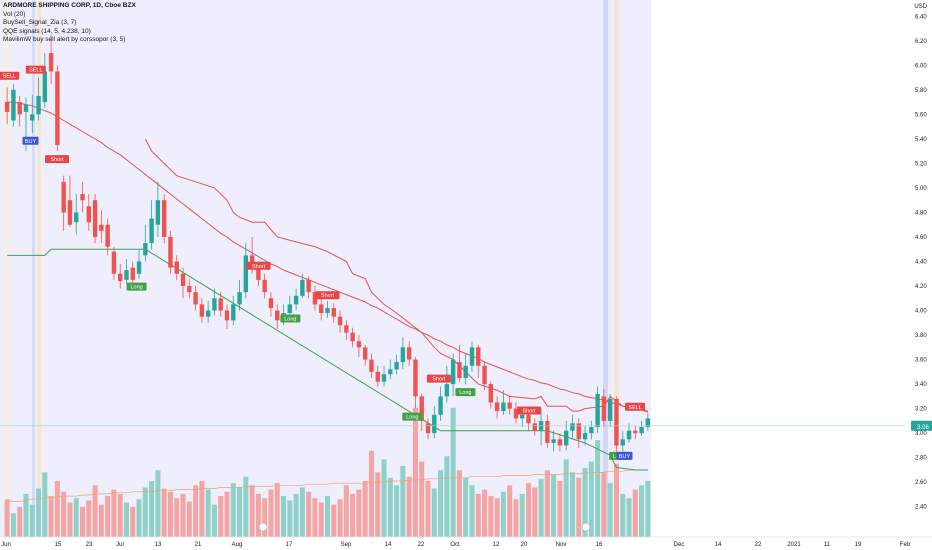  I want to click on signal-band, so click(6, 268).